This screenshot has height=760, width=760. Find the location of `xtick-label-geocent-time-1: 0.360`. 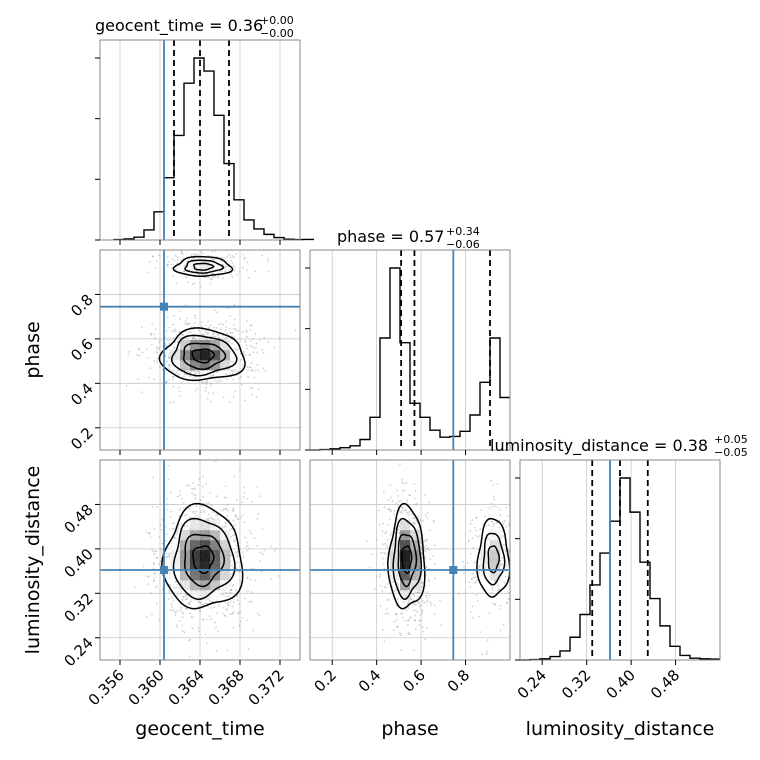

xtick-label-geocent-time-1: 0.360 is located at coordinates (146, 687).